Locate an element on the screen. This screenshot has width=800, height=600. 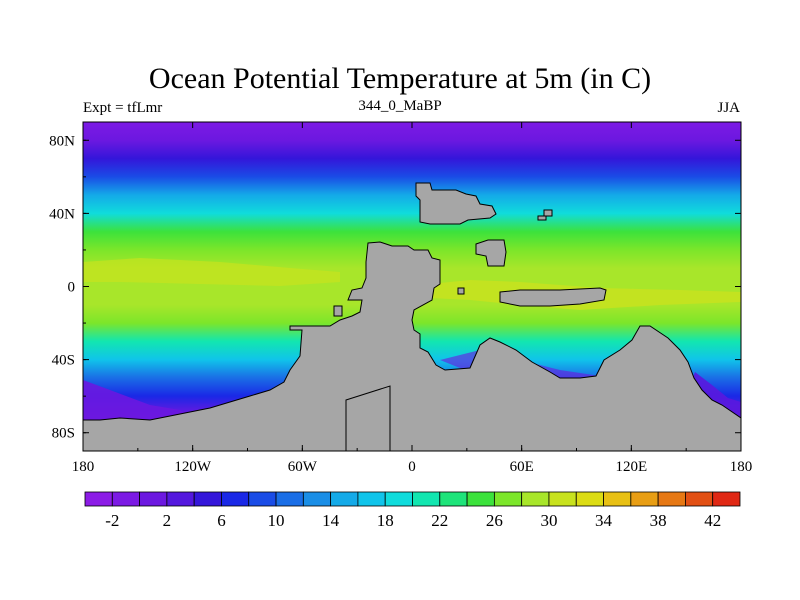
land-east-block is located at coordinates (491, 253).